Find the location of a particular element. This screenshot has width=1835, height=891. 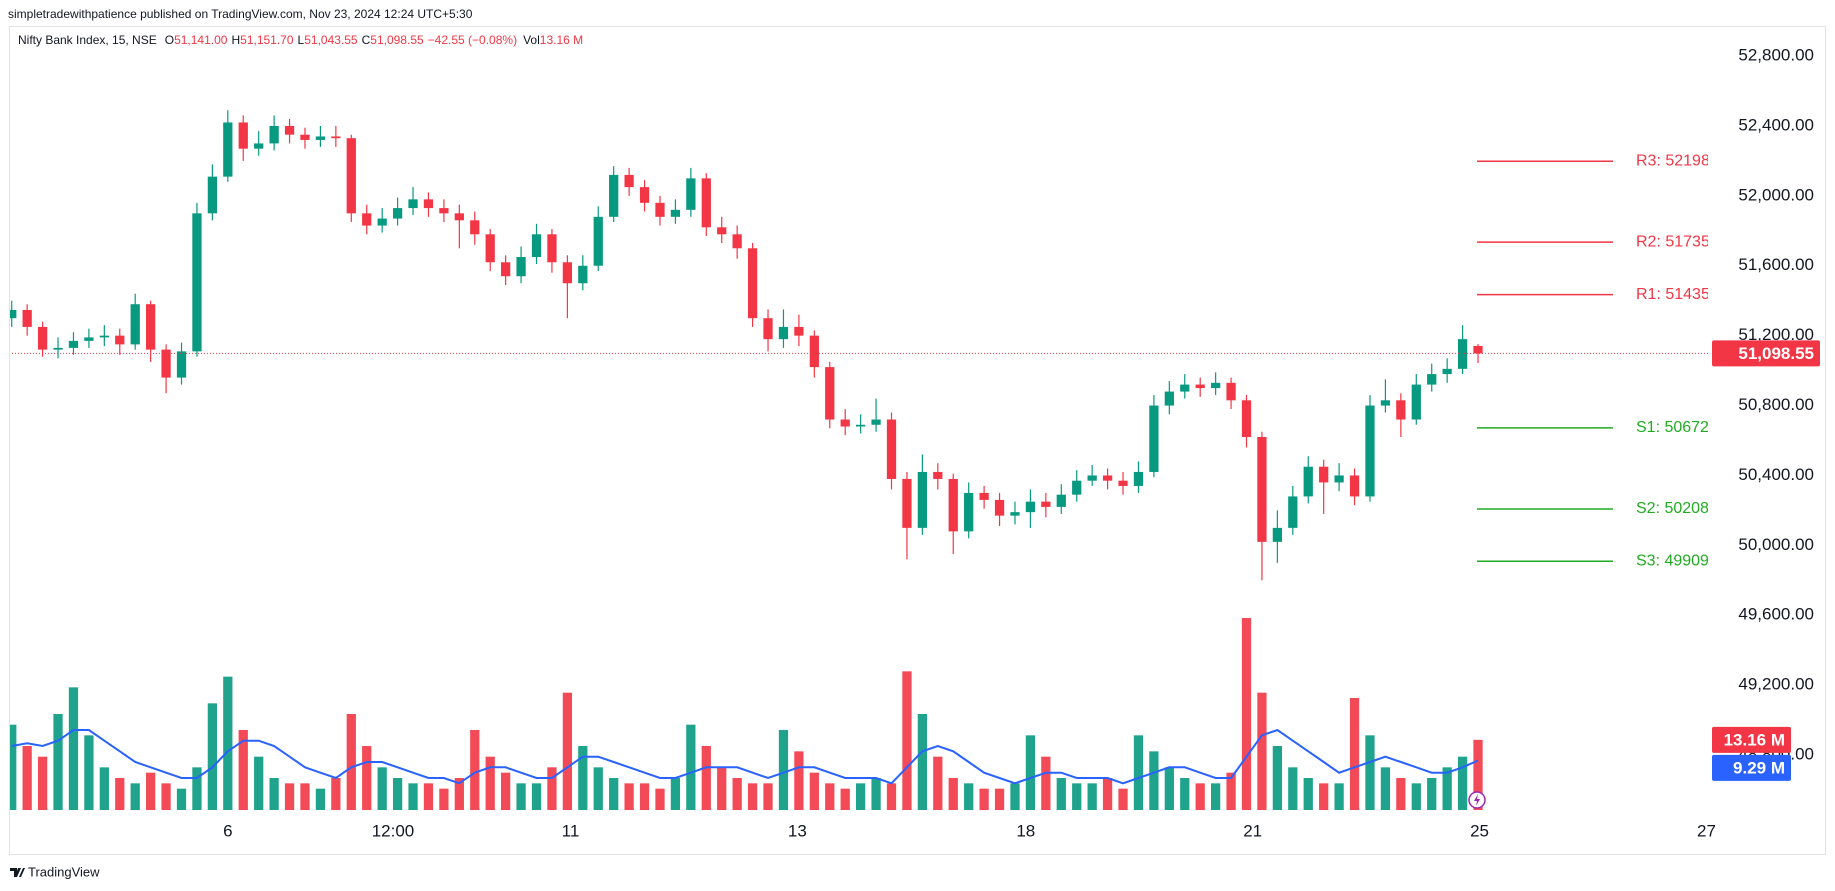

brand-logo is located at coordinates (17, 872).